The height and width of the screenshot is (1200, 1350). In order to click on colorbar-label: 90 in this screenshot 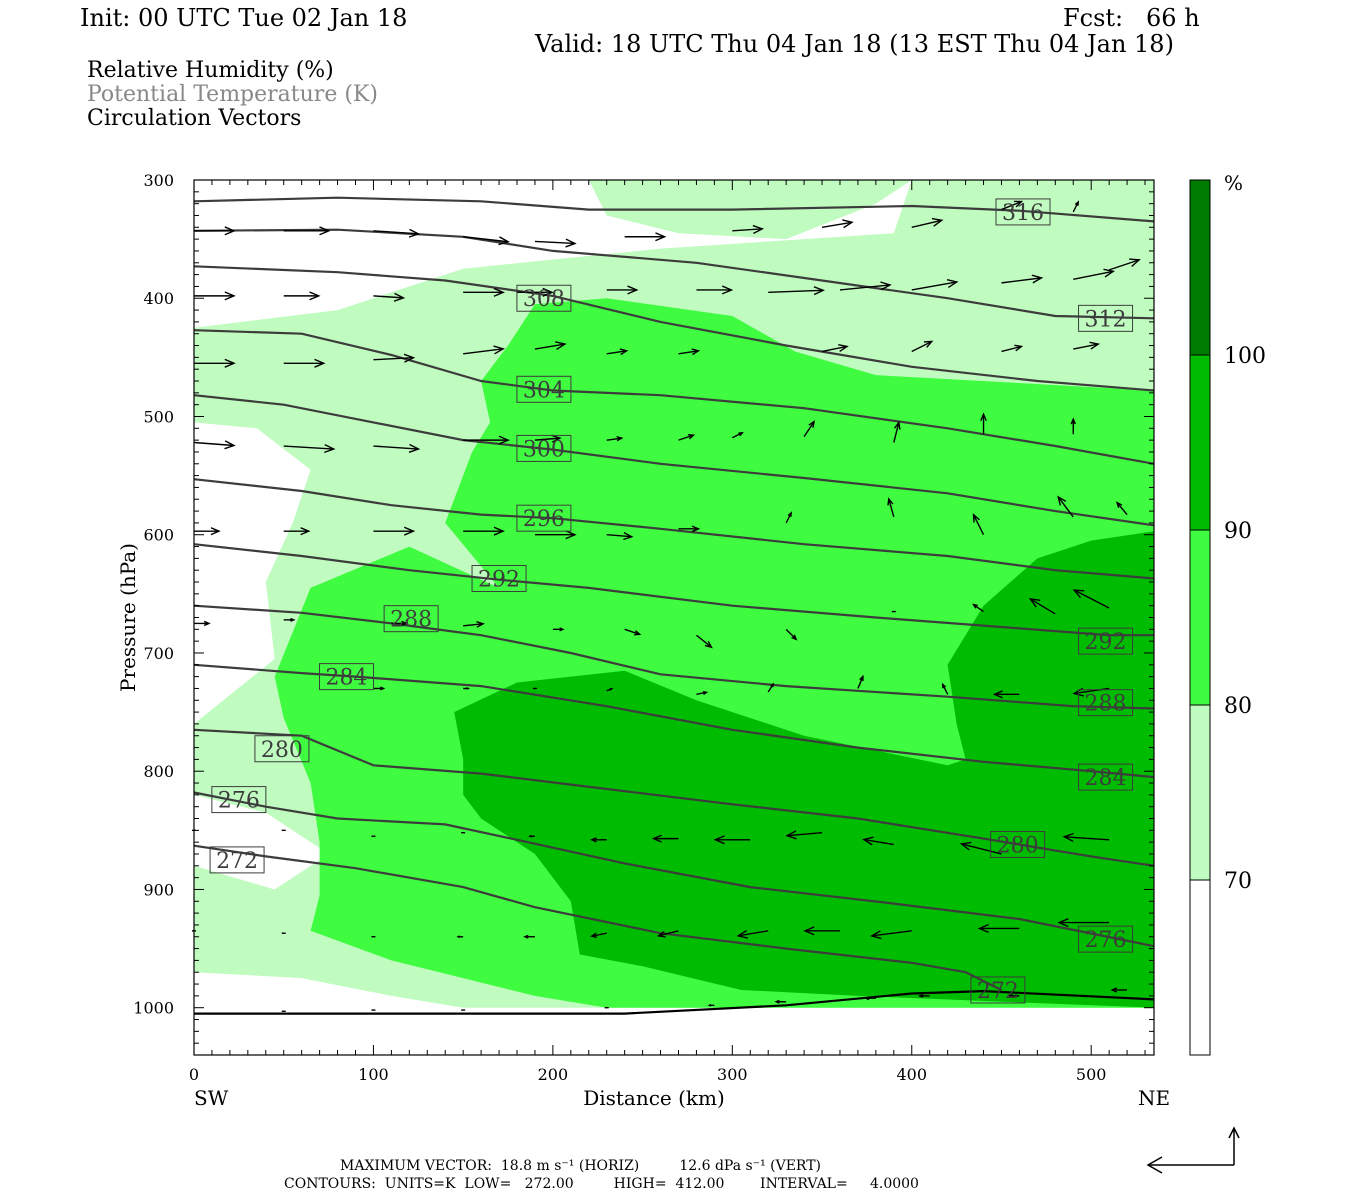, I will do `click(1238, 531)`.